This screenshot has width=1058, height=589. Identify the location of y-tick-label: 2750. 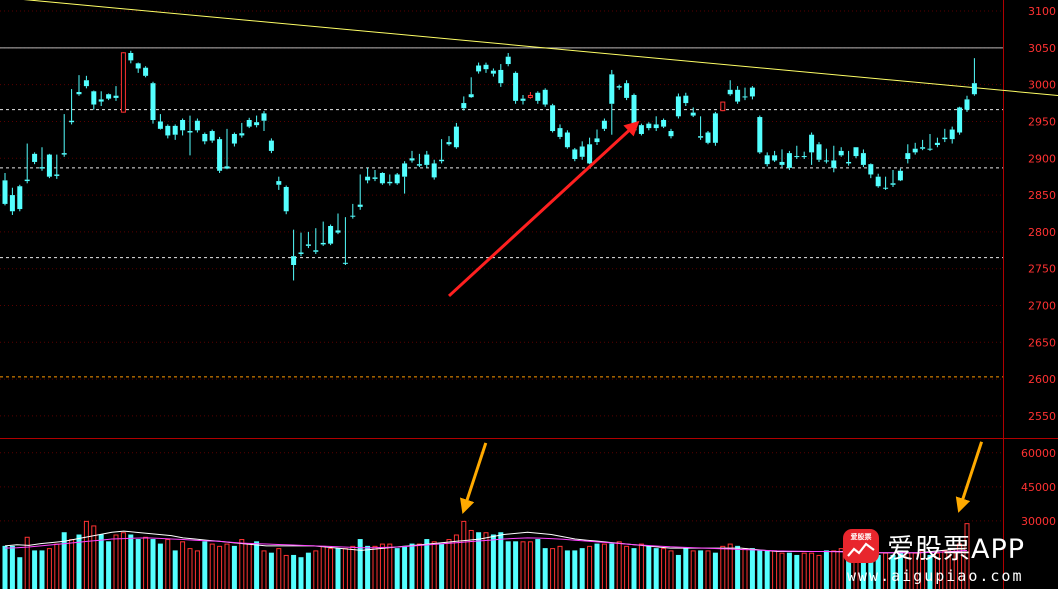
(1042, 269).